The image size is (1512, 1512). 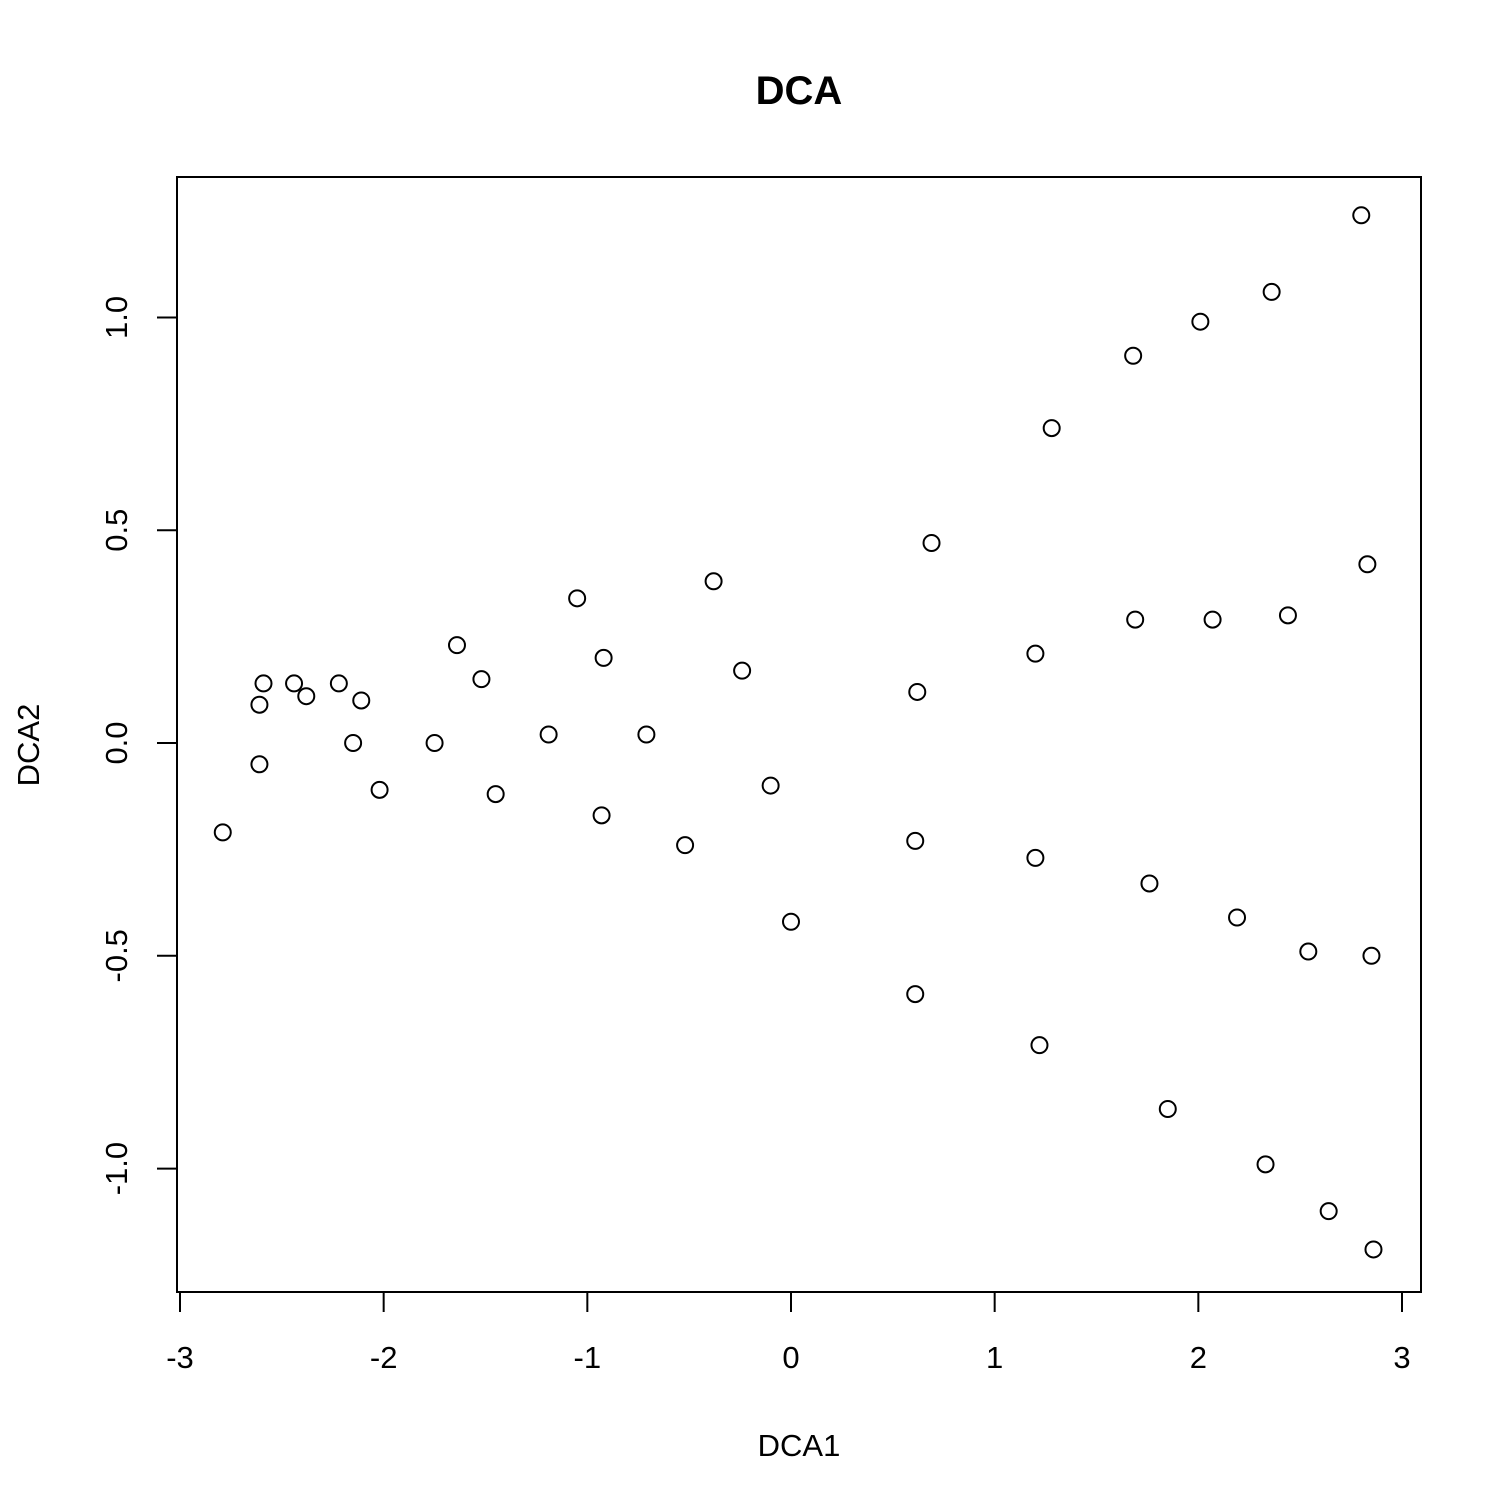 What do you see at coordinates (116, 955) in the screenshot?
I see `y-tick-label: -0.5` at bounding box center [116, 955].